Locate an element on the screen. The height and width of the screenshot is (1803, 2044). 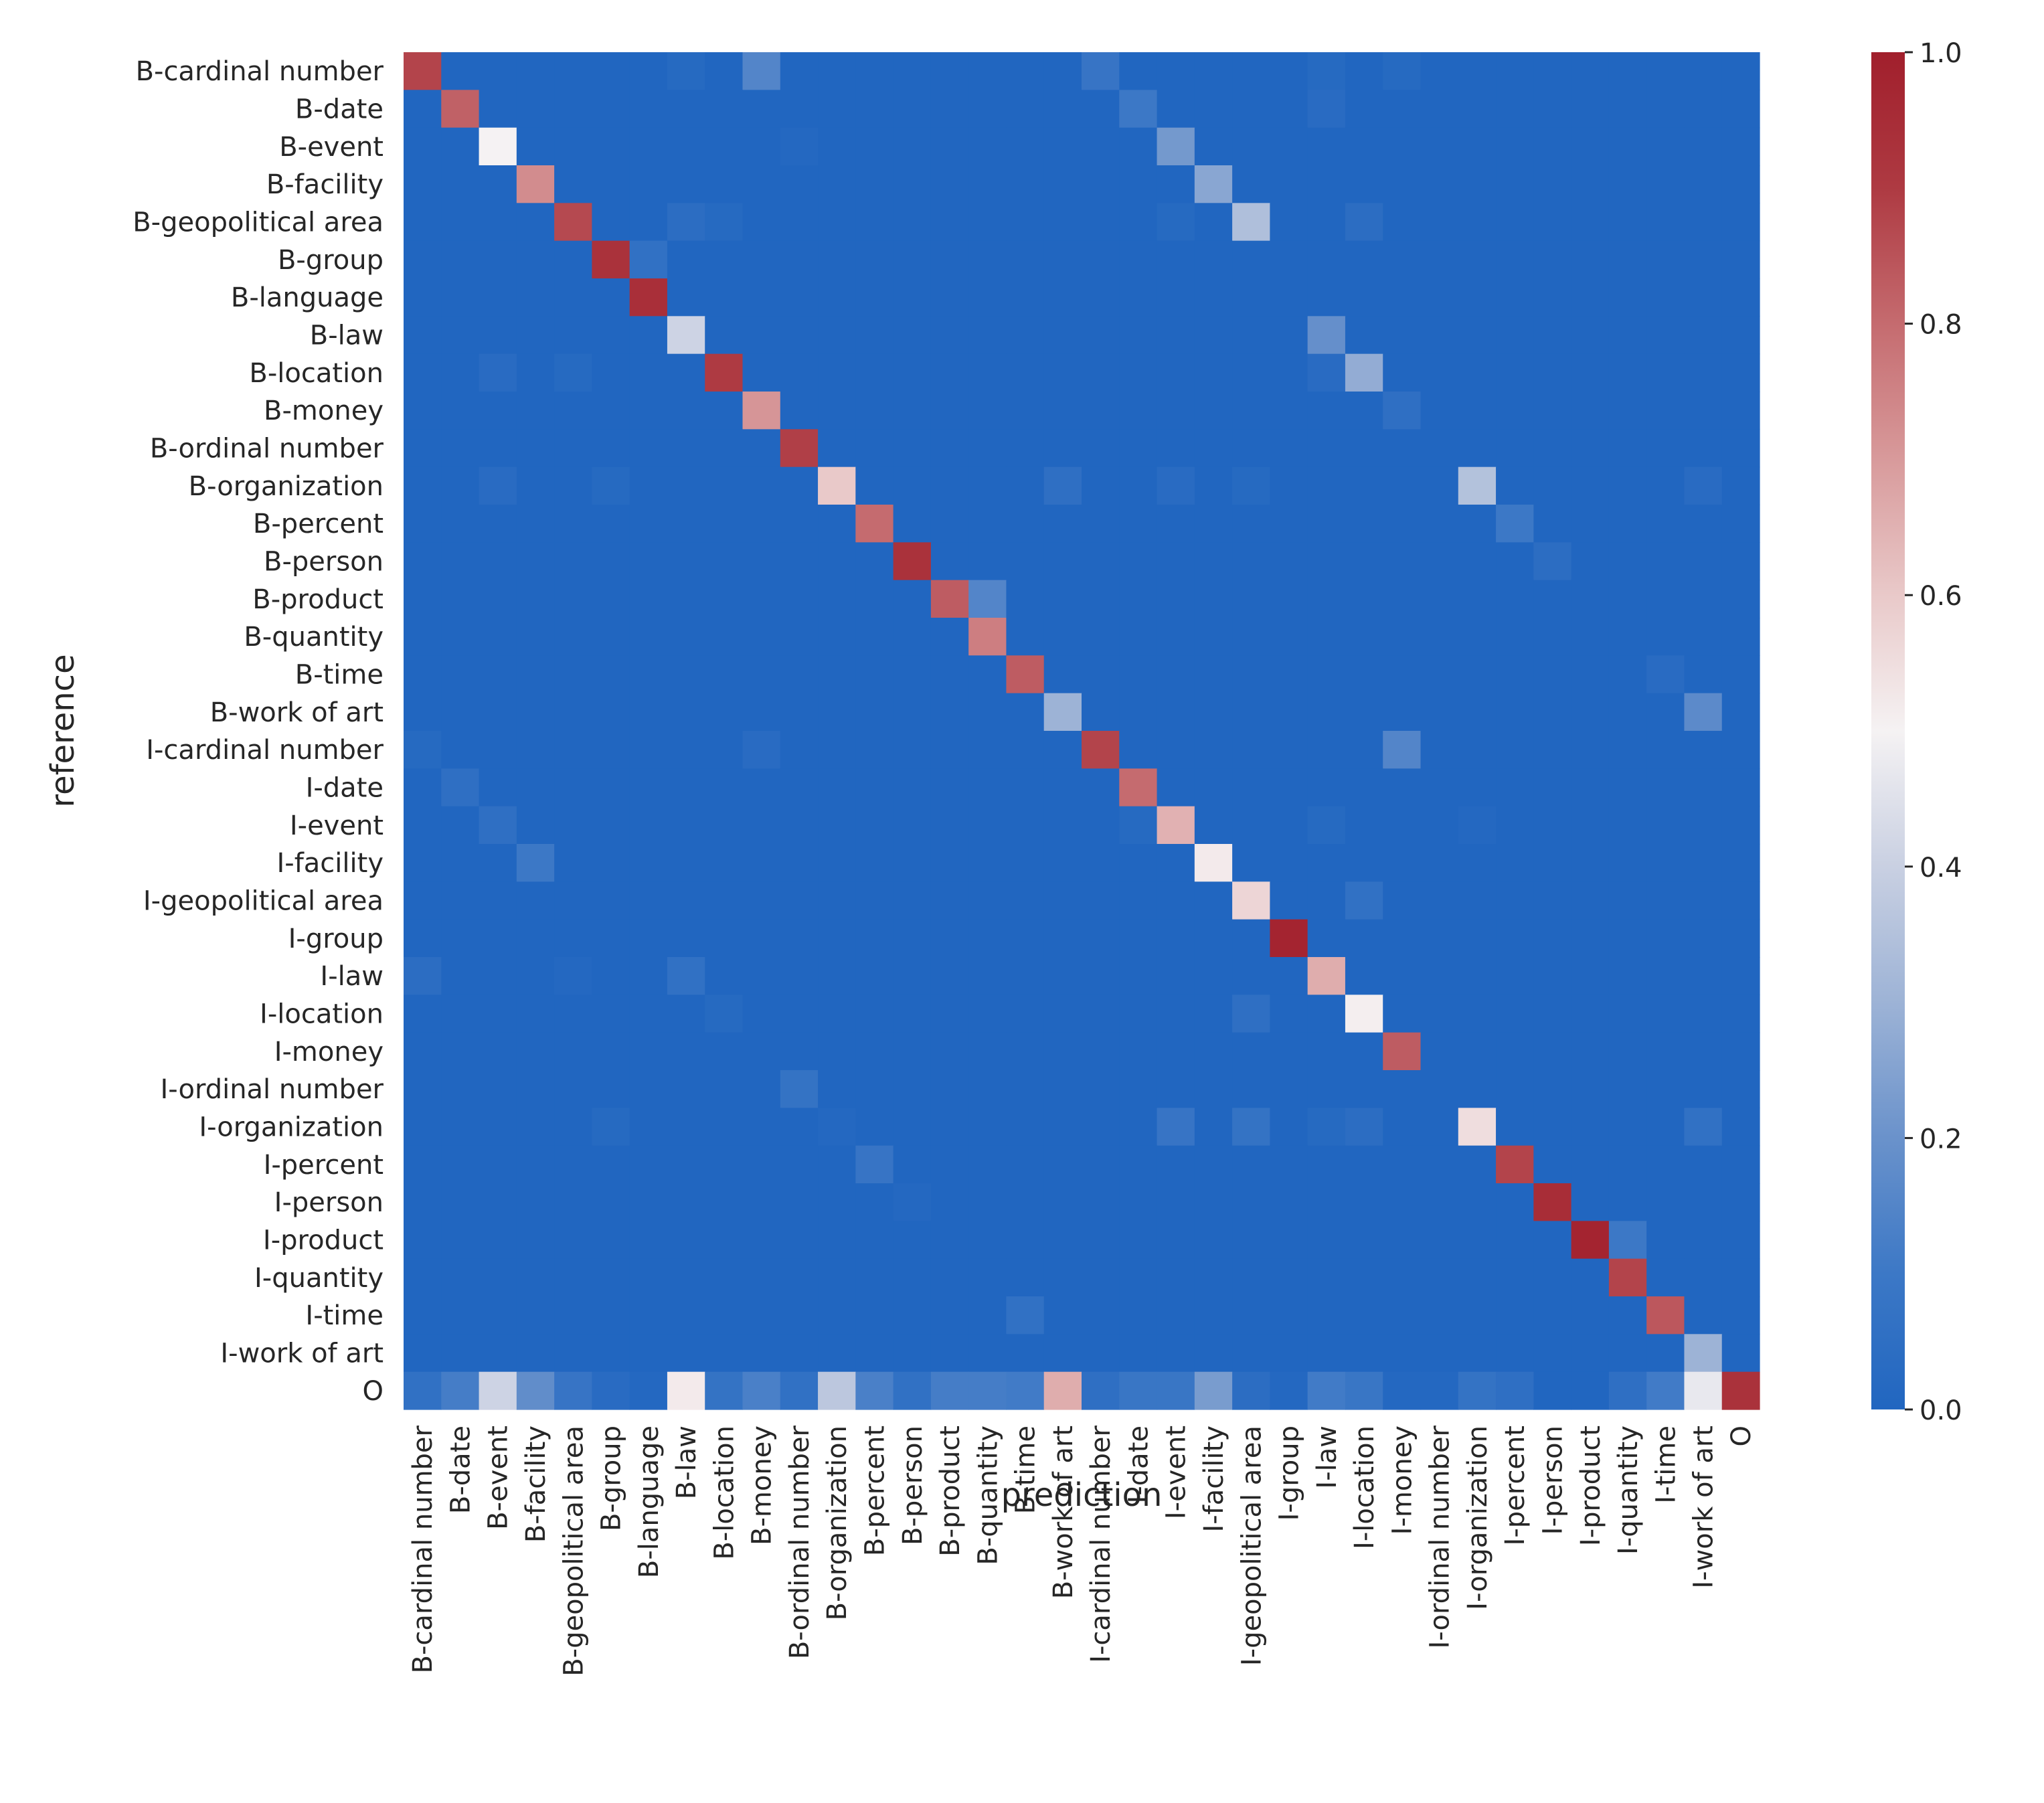
heatmap-cell-i-person-x-b-quantity is located at coordinates (988, 1202).